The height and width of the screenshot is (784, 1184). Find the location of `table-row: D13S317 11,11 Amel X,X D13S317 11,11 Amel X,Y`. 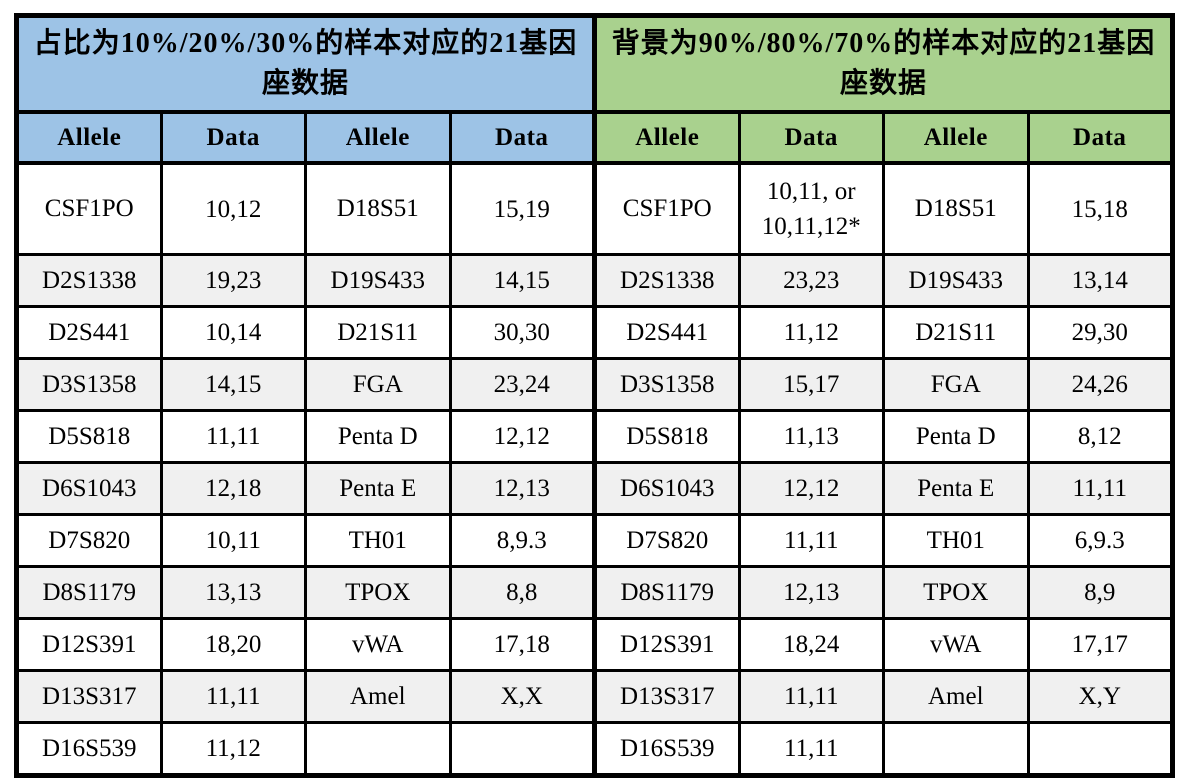

table-row: D13S317 11,11 Amel X,X D13S317 11,11 Amel X,Y is located at coordinates (594, 696).